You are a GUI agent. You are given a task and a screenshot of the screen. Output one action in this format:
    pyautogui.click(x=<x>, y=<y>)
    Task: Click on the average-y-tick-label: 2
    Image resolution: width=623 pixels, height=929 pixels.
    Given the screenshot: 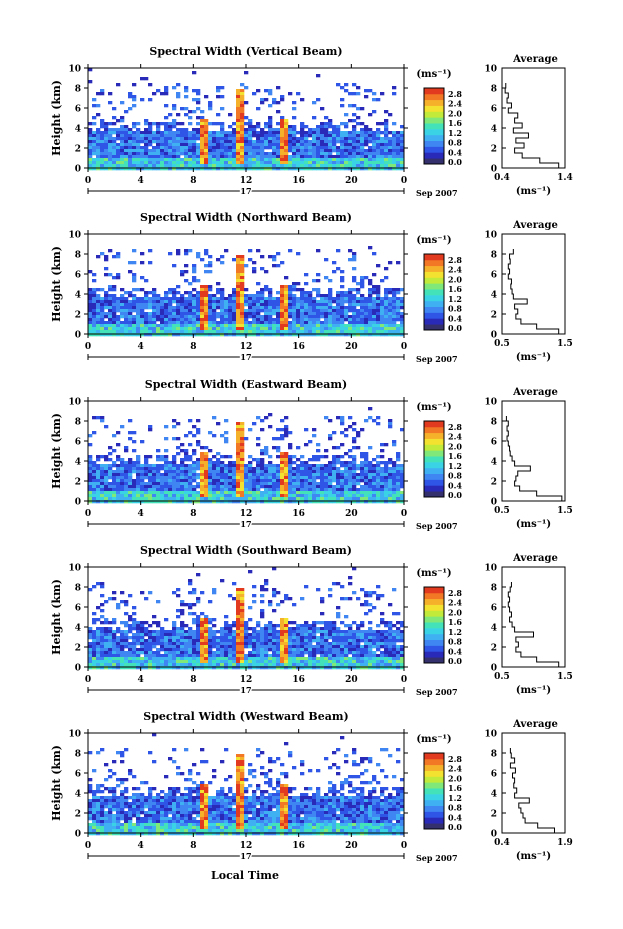 What is the action you would take?
    pyautogui.click(x=494, y=150)
    